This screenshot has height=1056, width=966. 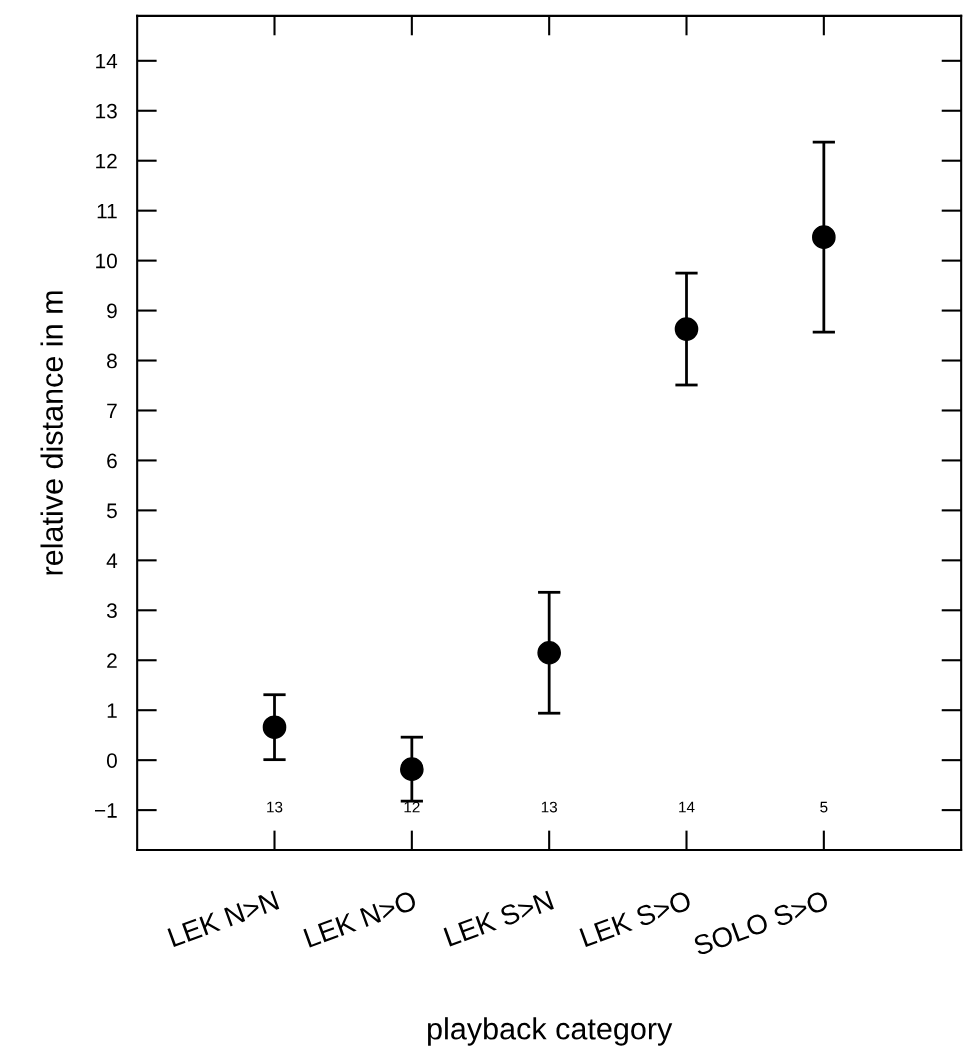 What do you see at coordinates (51, 433) in the screenshot?
I see `y-axis-title: relative distance in m` at bounding box center [51, 433].